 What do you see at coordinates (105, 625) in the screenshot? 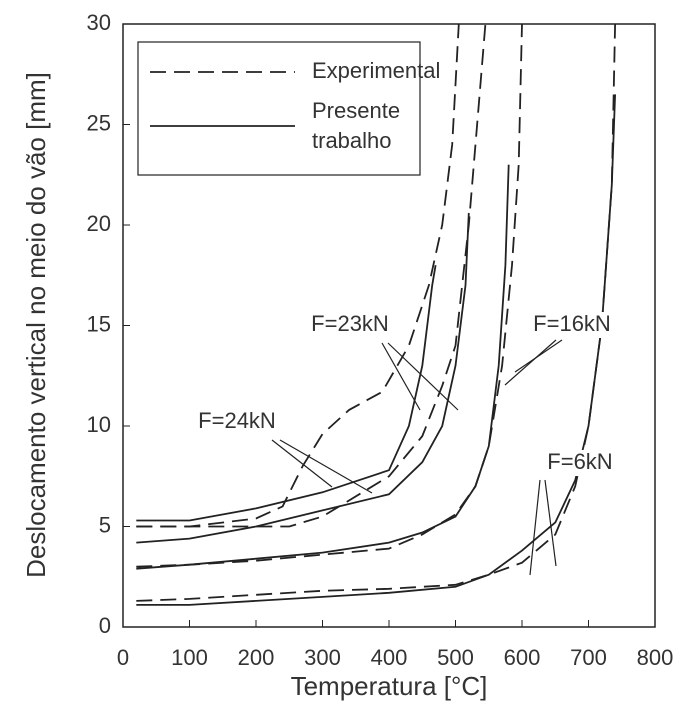
I see `y-tick-label: 0` at bounding box center [105, 625].